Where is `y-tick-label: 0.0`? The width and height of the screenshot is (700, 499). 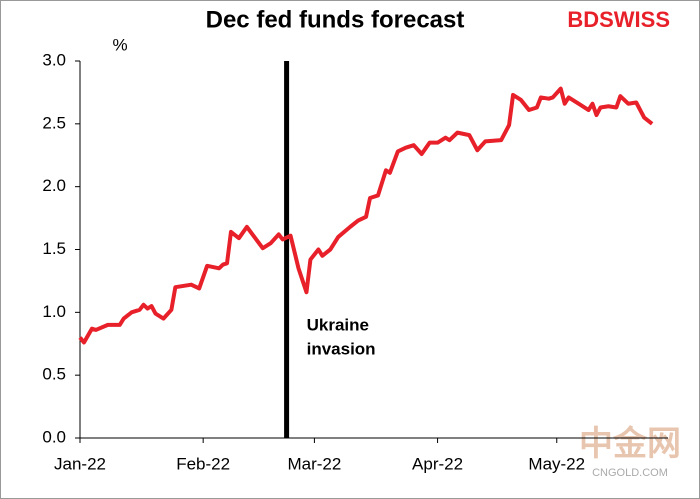 y-tick-label: 0.0 is located at coordinates (54, 436).